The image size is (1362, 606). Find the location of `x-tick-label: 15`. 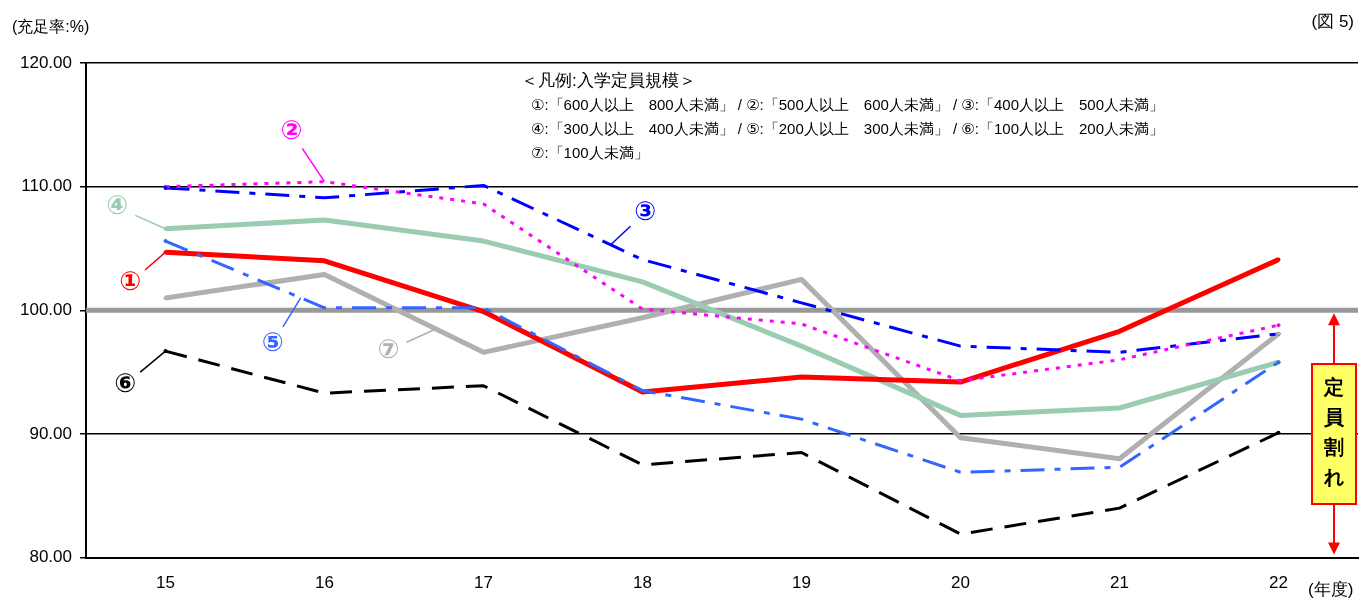

x-tick-label: 15 is located at coordinates (165, 583).